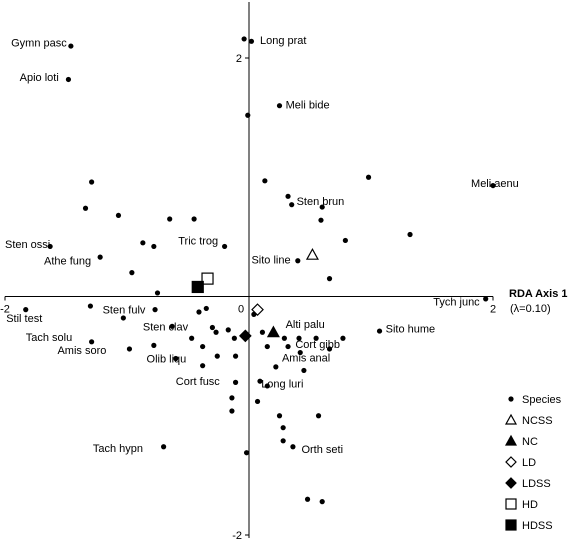 The height and width of the screenshot is (540, 573). Describe the element at coordinates (197, 287) in the screenshot. I see `treatment-marker-hdss` at that location.